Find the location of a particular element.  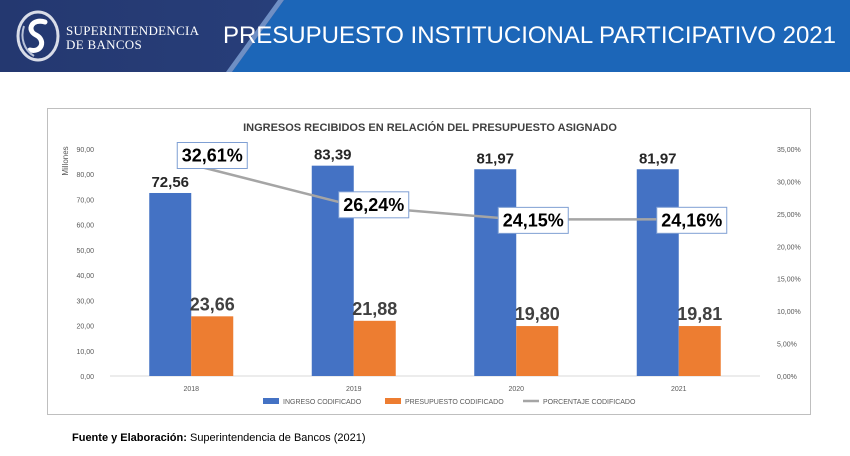

y-tick-label: 90,00 is located at coordinates (85, 150).